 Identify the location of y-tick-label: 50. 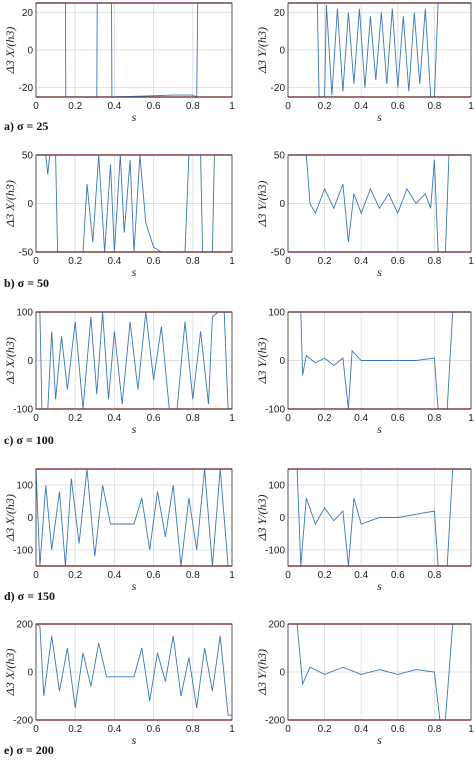
(280, 156).